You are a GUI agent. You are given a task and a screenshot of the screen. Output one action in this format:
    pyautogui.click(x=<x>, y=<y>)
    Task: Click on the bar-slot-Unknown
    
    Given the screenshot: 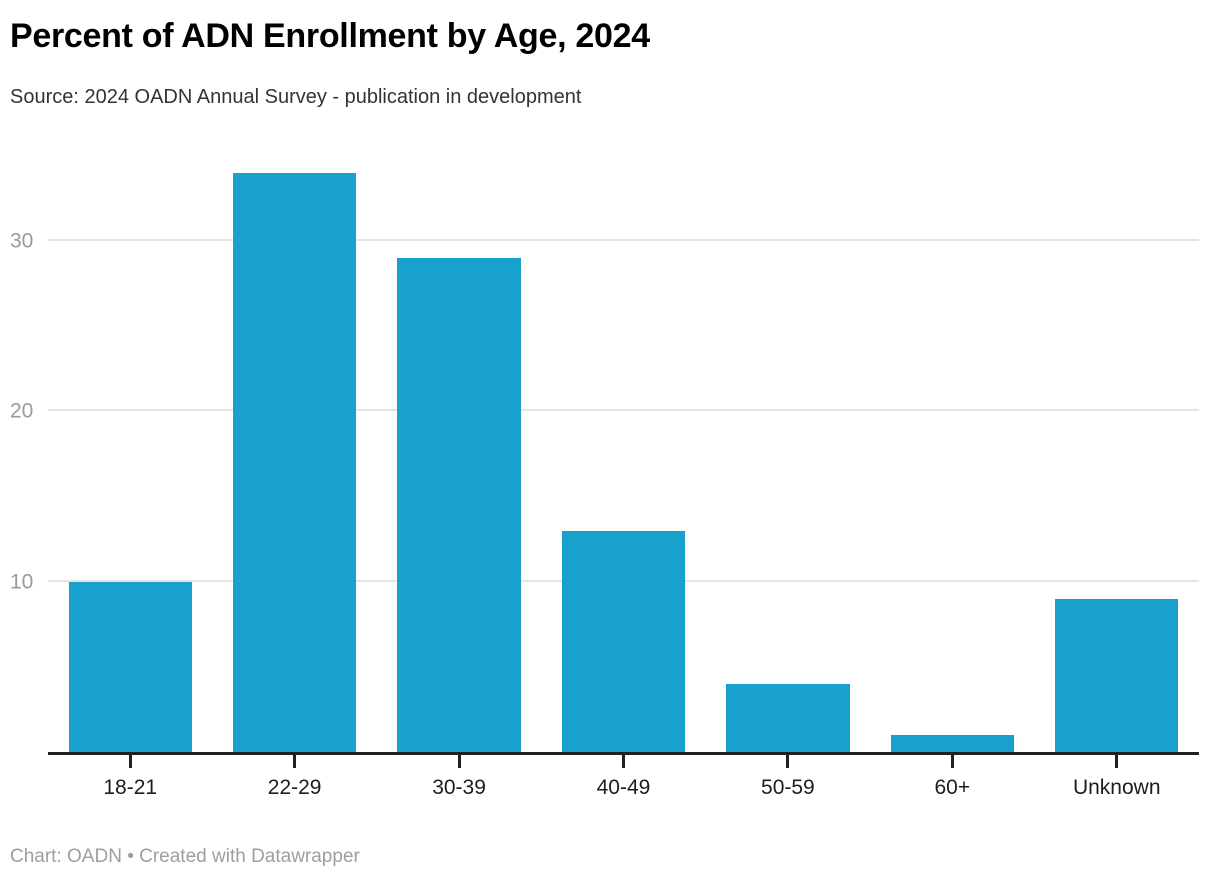 What is the action you would take?
    pyautogui.click(x=1117, y=454)
    